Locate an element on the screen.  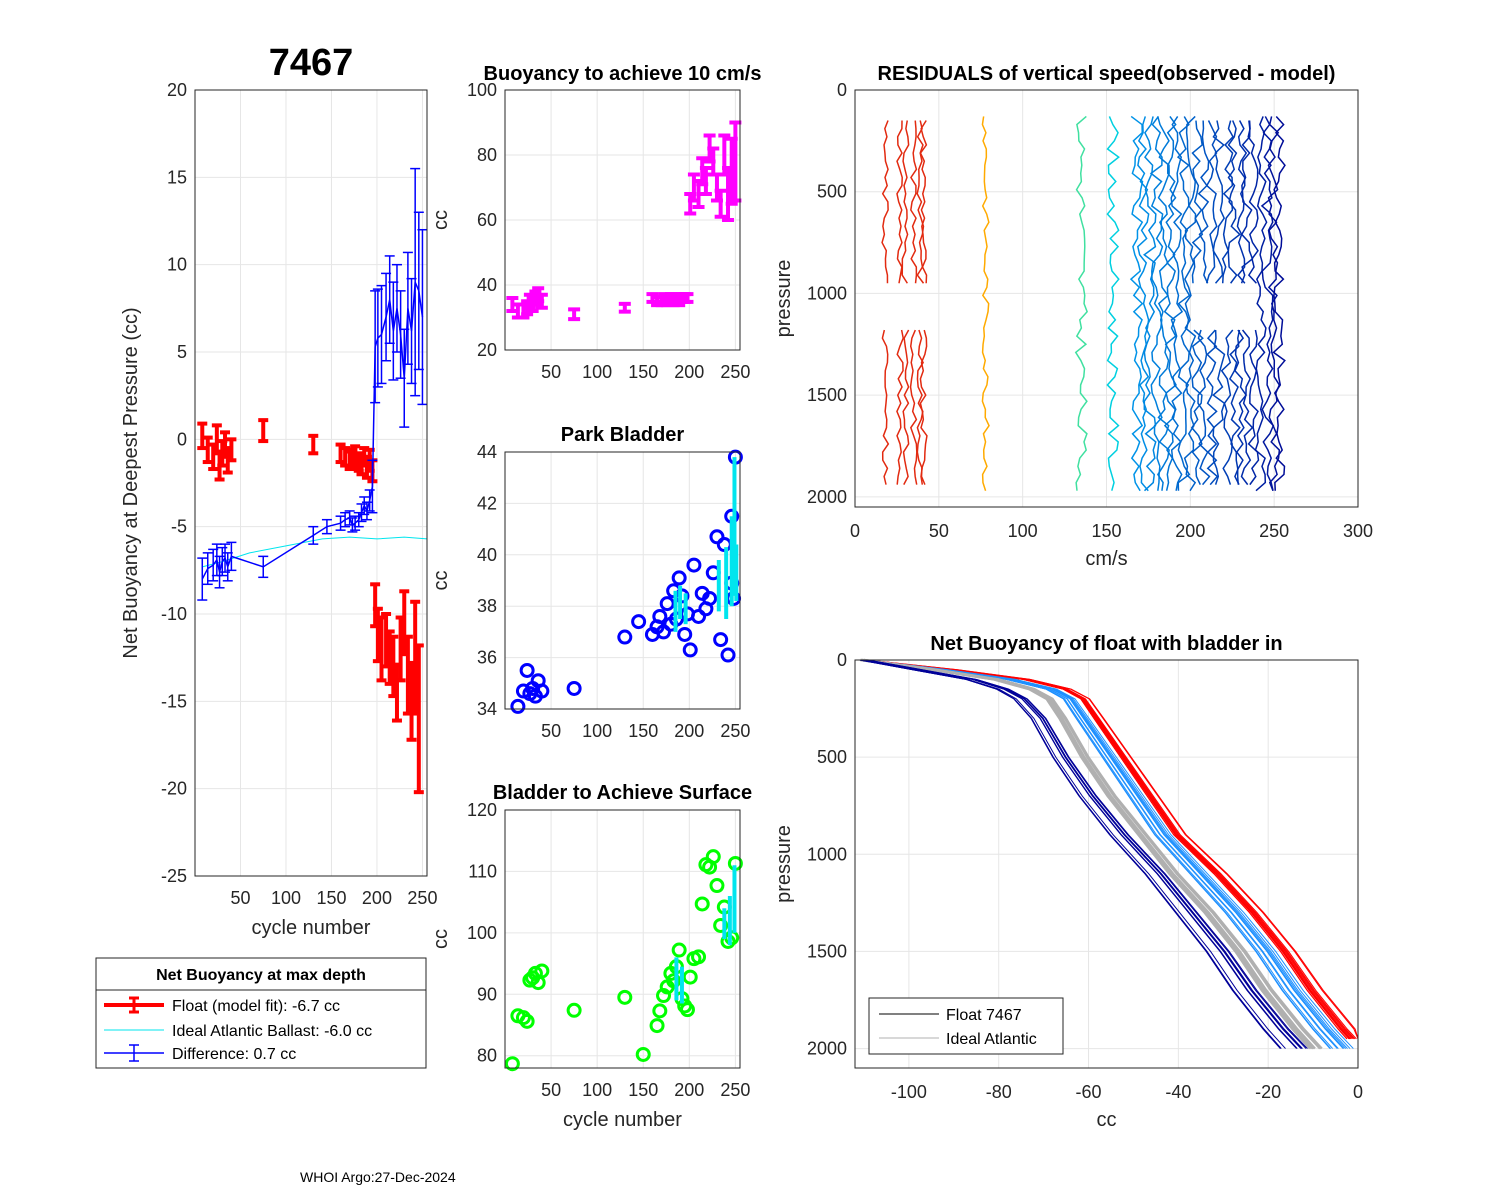
legend-swatch-difference is located at coordinates (134, 1053).